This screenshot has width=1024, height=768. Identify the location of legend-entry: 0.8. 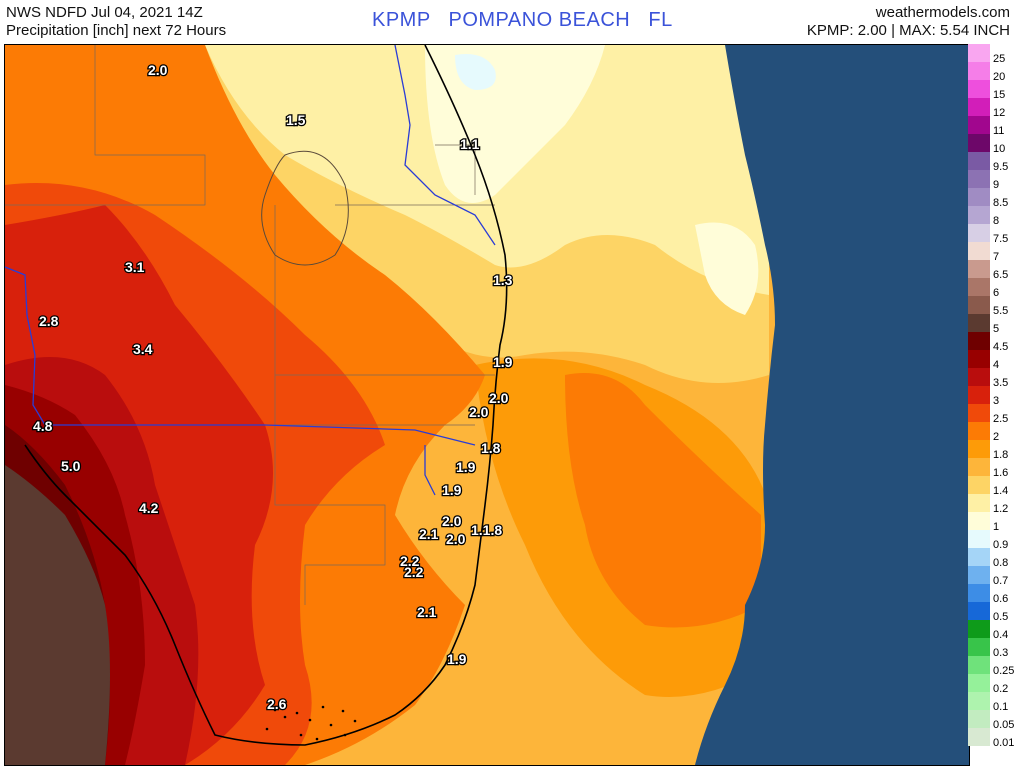
(996, 558).